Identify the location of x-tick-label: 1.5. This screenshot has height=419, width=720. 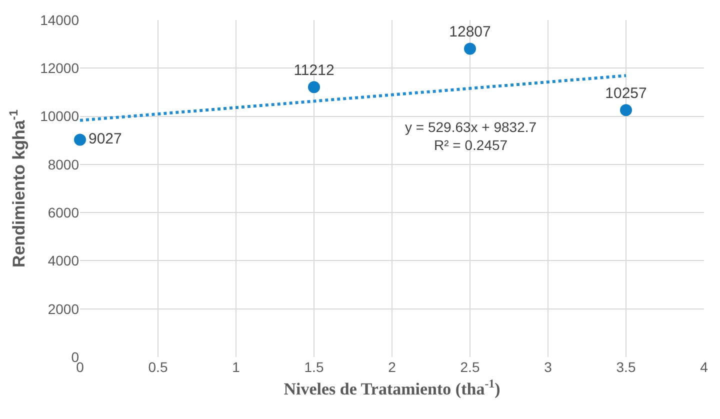
(314, 367).